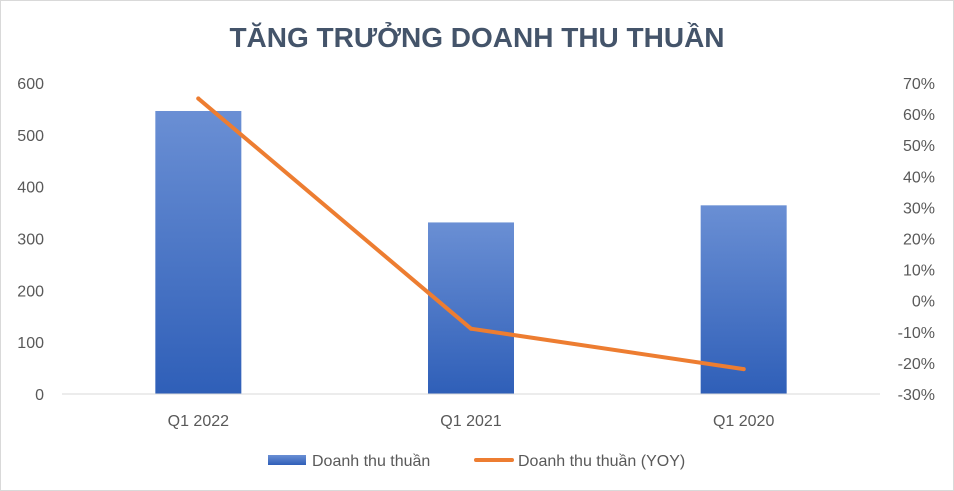 The height and width of the screenshot is (491, 954). Describe the element at coordinates (476, 461) in the screenshot. I see `legend: Doanh thu thuần Doanh thu thuần (YOY)` at that location.